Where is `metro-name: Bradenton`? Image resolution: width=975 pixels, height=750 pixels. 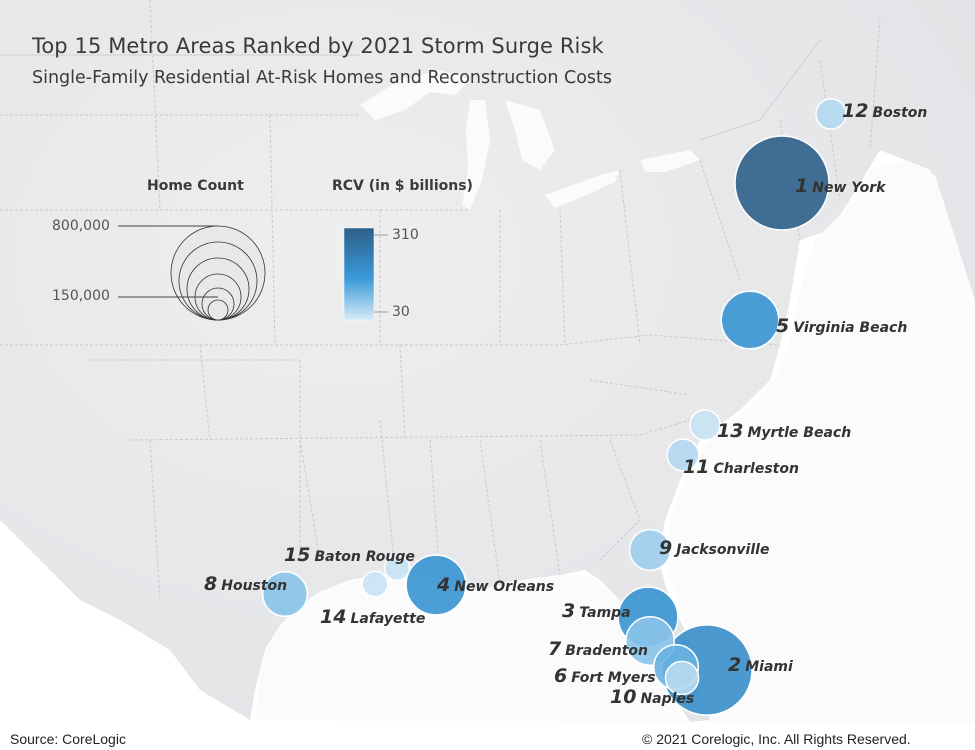 metro-name: Bradenton is located at coordinates (606, 651).